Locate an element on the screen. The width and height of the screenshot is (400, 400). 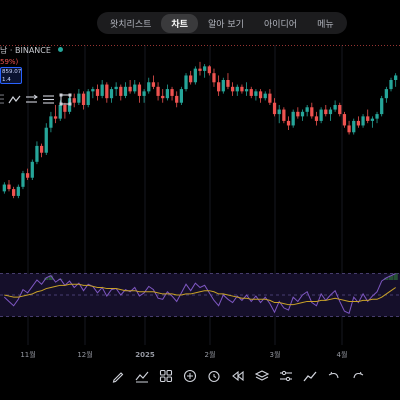
menu-lines-icon is located at coordinates (48, 99).